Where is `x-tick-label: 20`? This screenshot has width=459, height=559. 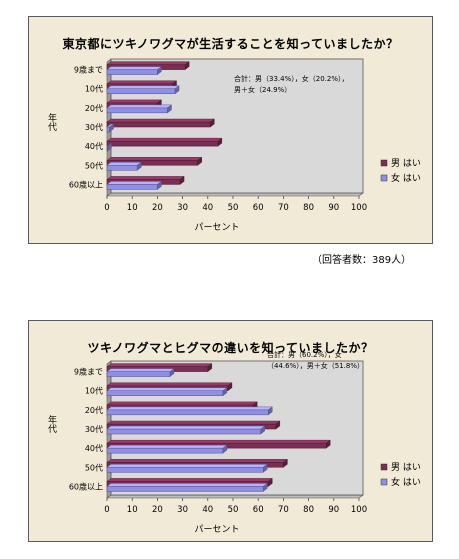
x-tick-label: 20 is located at coordinates (157, 208).